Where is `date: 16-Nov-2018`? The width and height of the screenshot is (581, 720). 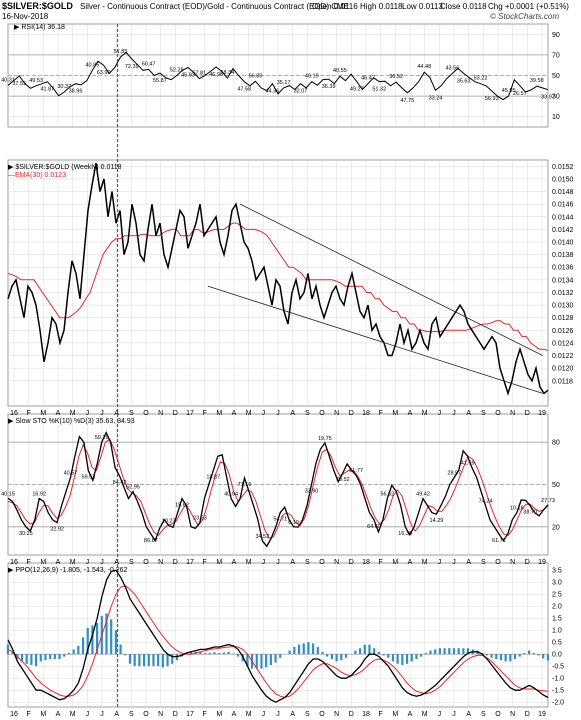
date: 16-Nov-2018 is located at coordinates (25, 16).